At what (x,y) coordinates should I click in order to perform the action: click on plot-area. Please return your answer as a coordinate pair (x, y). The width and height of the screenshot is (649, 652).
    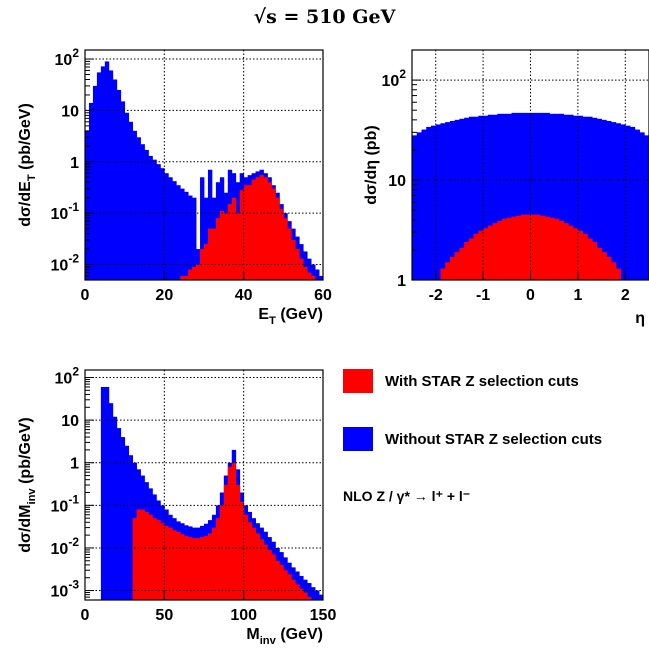
    Looking at the image, I should click on (204, 165).